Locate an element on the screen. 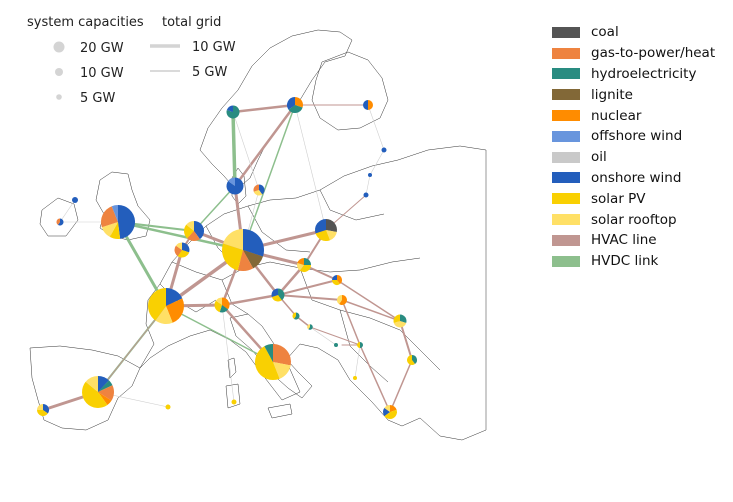 Image resolution: width=733 pixels, height=502 pixels. sicily-outline is located at coordinates (280, 411).